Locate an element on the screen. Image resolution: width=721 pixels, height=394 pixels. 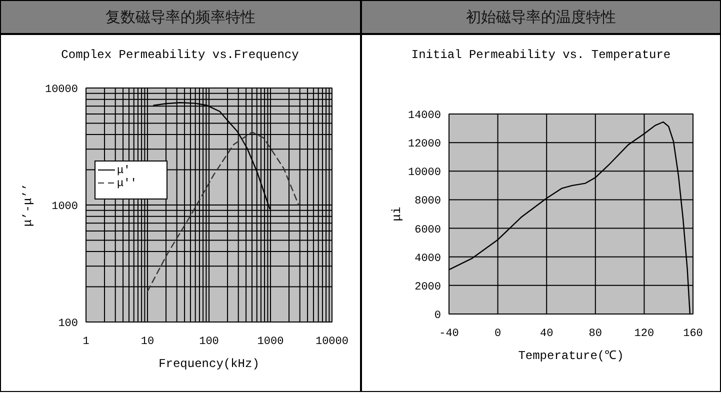
chart-subtitle: Initial Permeability vs. Temperature is located at coordinates (541, 55).